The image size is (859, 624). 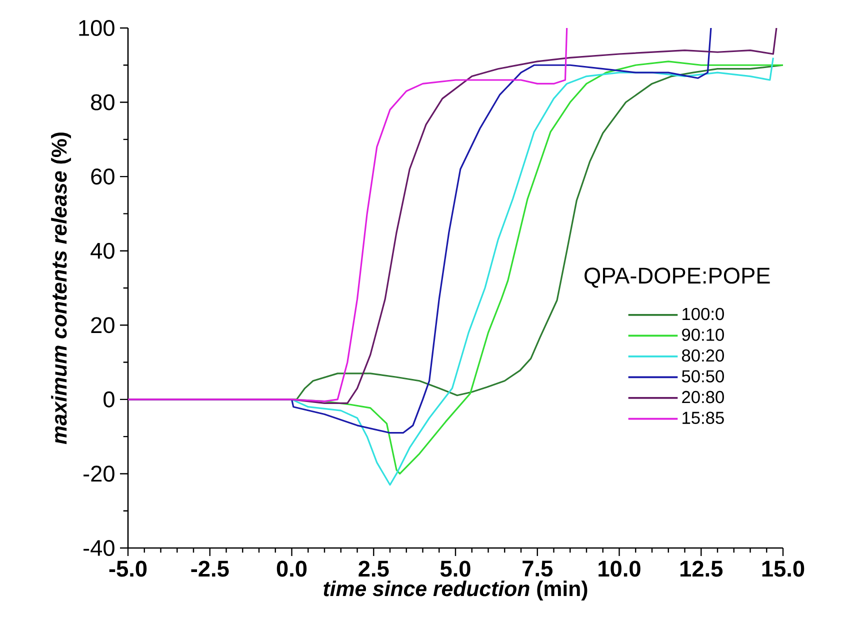 I want to click on x-tick-label: -2.5, so click(x=210, y=568).